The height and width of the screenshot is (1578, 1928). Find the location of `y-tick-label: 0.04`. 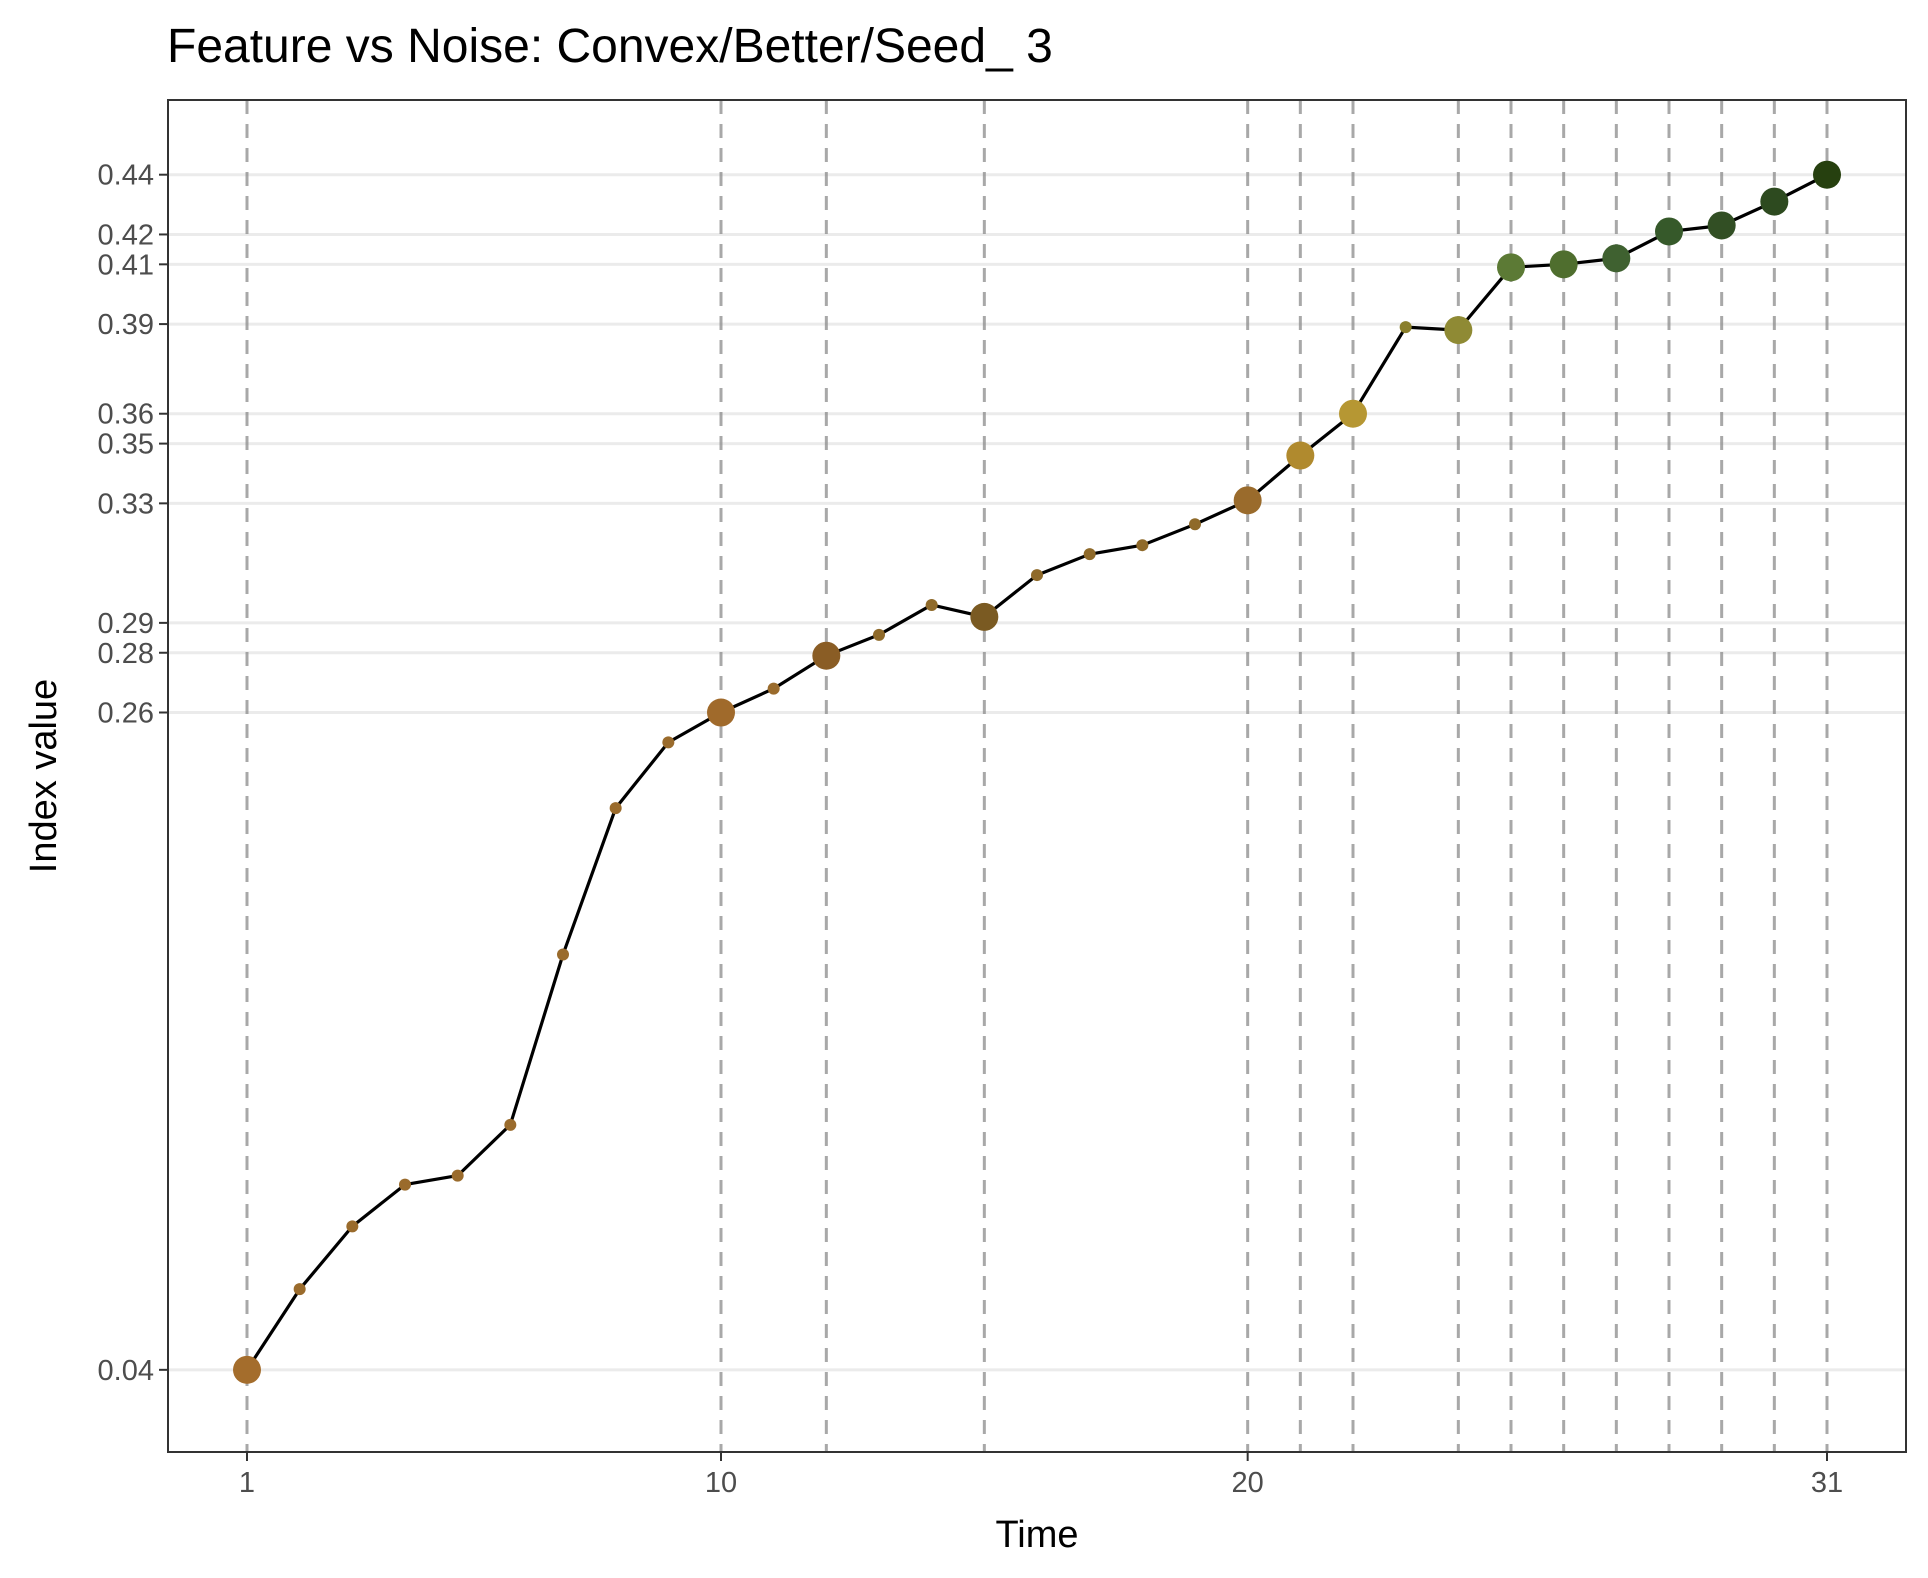

y-tick-label: 0.04 is located at coordinates (126, 1371).